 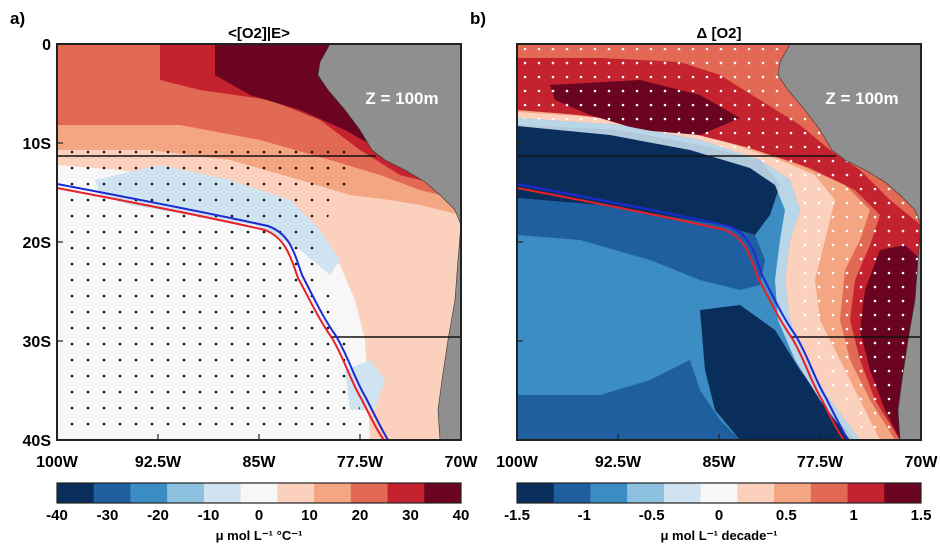 What do you see at coordinates (461, 515) in the screenshot?
I see `colorbar-tick-label: 40` at bounding box center [461, 515].